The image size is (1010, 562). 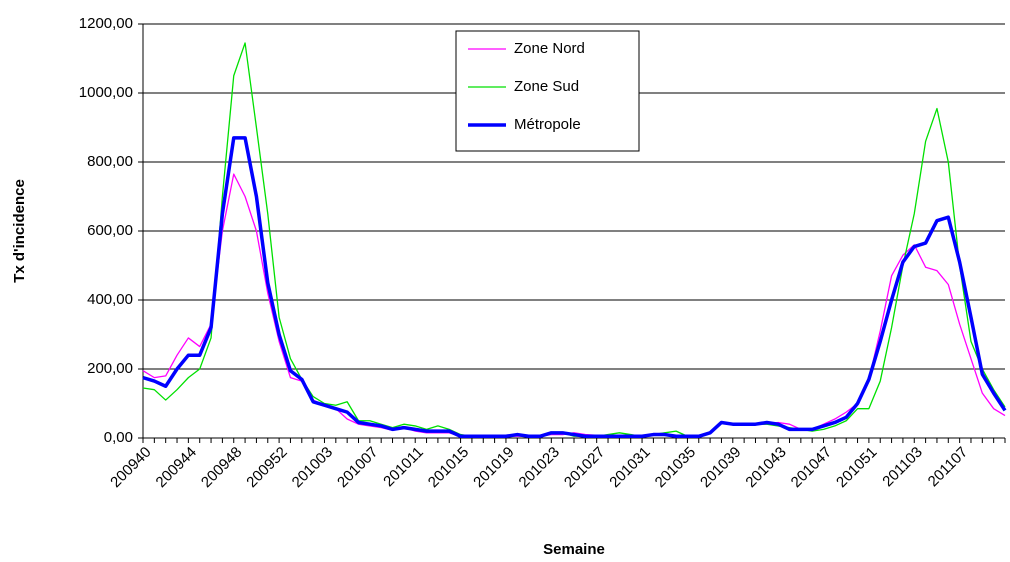 I want to click on x-tick-label: 201027, so click(x=584, y=467).